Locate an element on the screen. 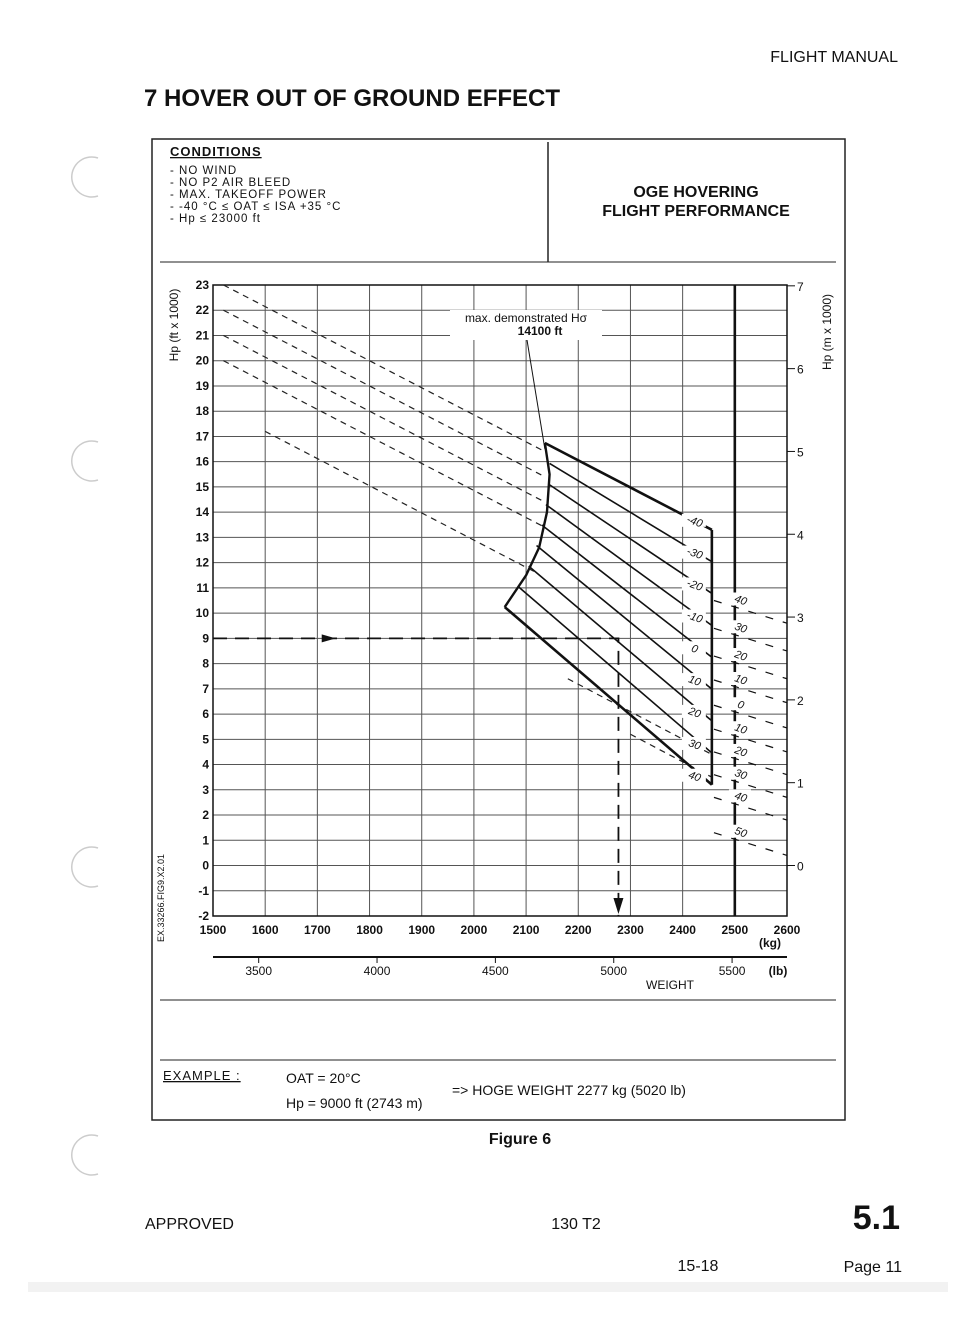  y-tick-label: 3 is located at coordinates (205, 790).